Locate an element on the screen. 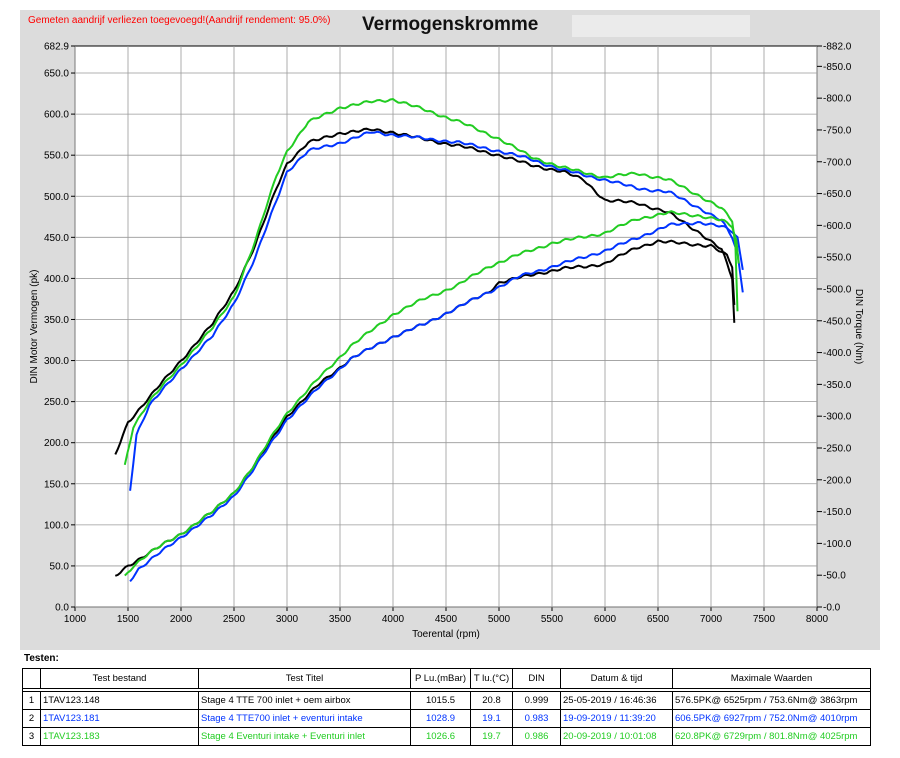  y-tick-label: 300.0 is located at coordinates (56, 361).